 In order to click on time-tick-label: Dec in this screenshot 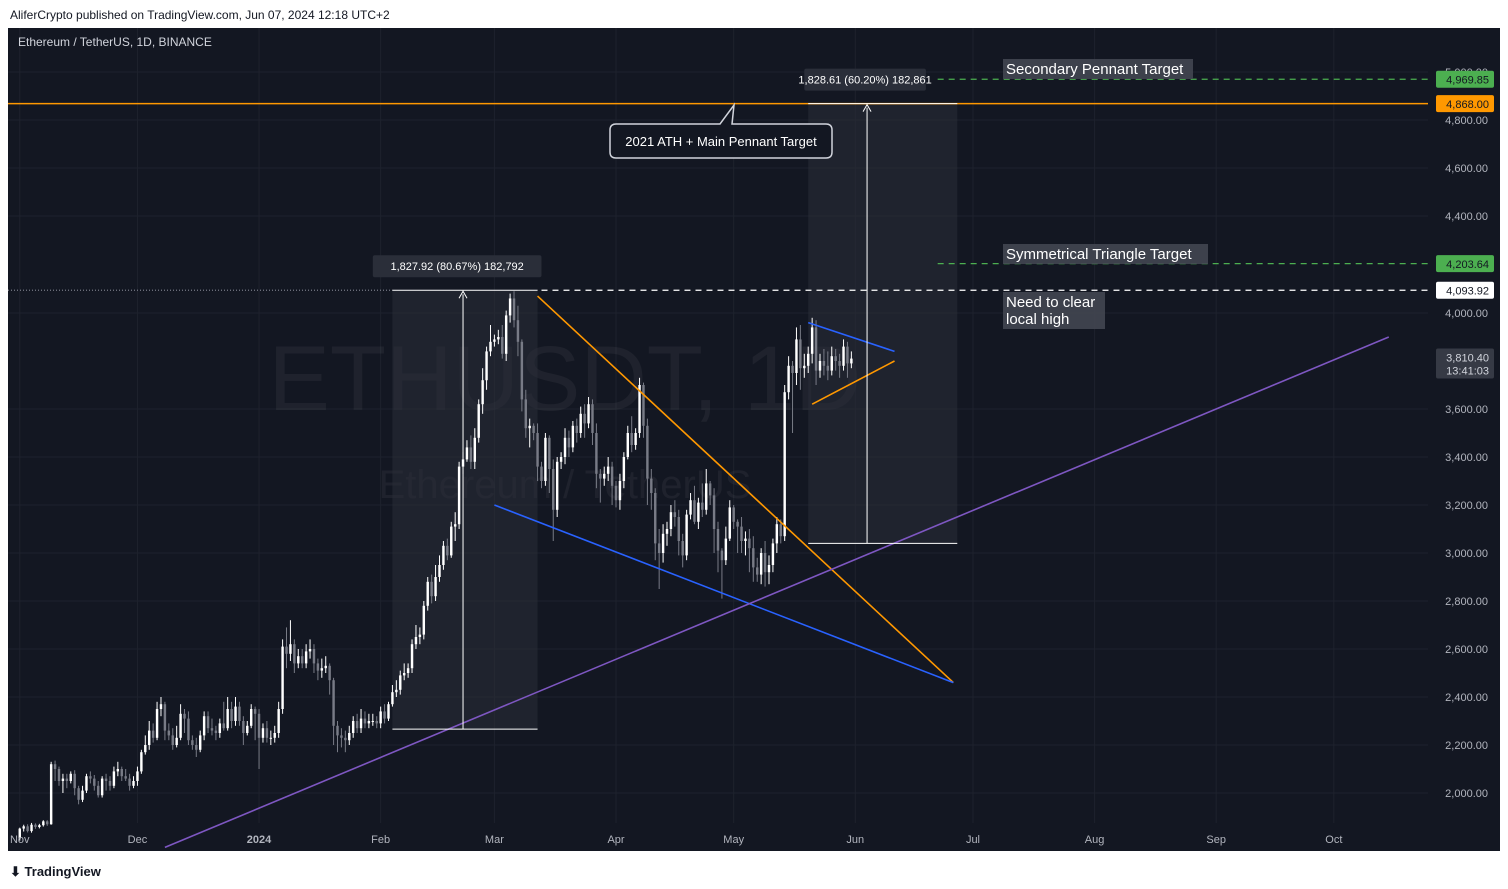, I will do `click(138, 840)`.